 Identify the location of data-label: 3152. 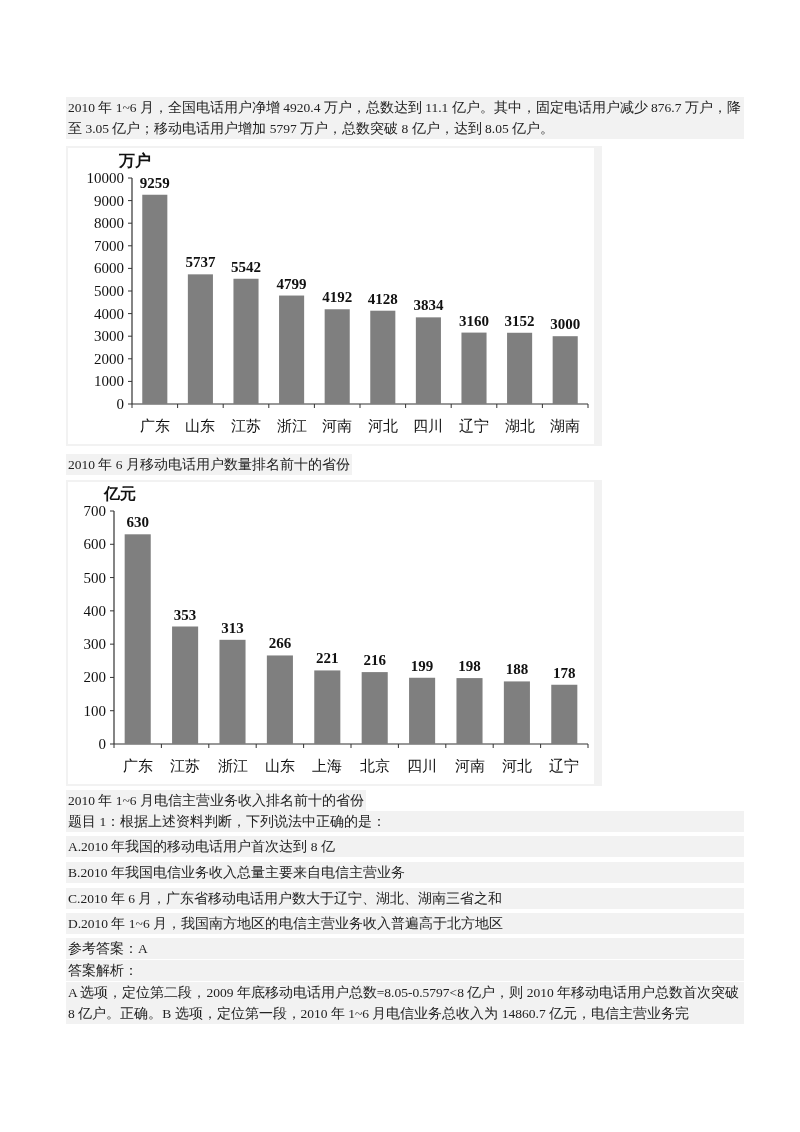
(519, 320).